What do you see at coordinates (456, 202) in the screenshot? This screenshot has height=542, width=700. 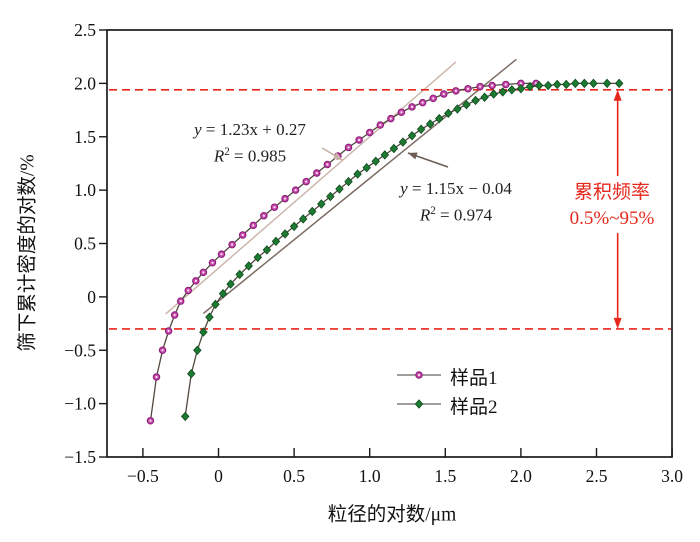 I see `equation-sample2: y = 1.15x − 0.04 R2 = 0.974` at bounding box center [456, 202].